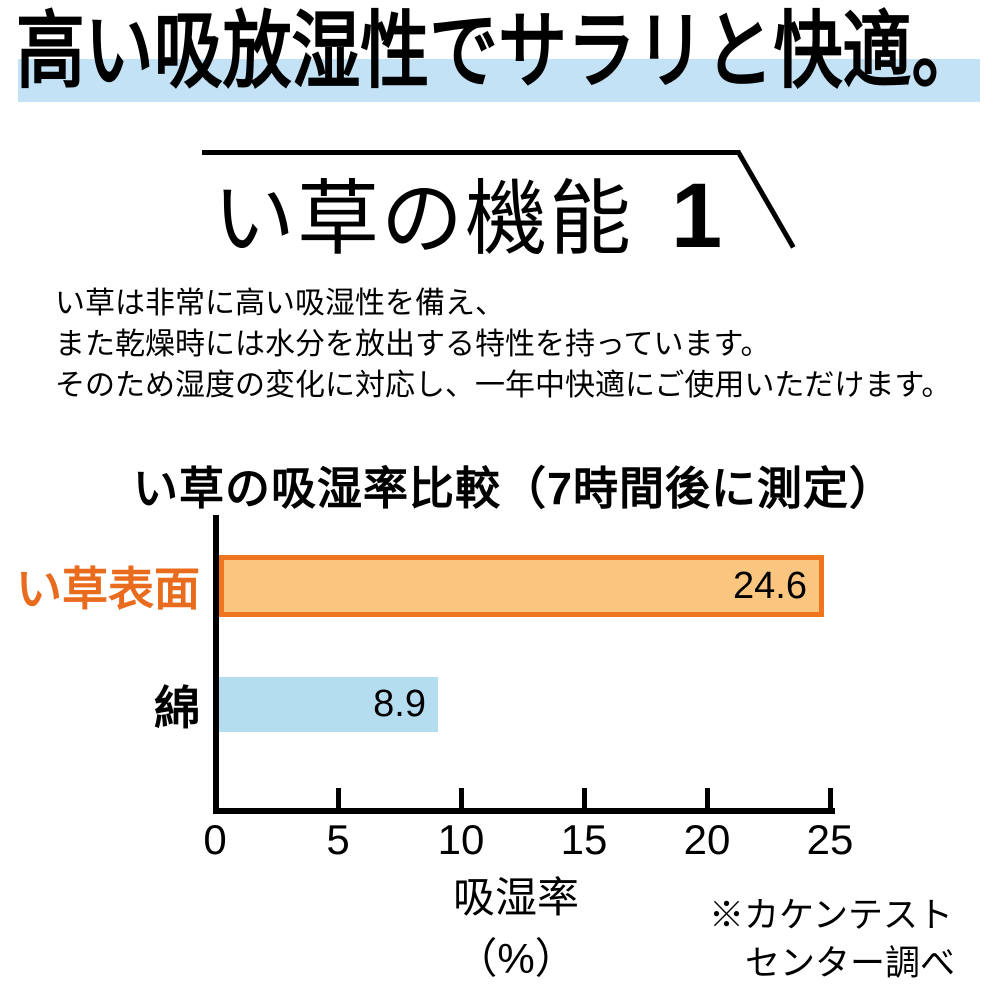 The image size is (1000, 1000). Describe the element at coordinates (524, 811) in the screenshot. I see `x-axis-line` at that location.